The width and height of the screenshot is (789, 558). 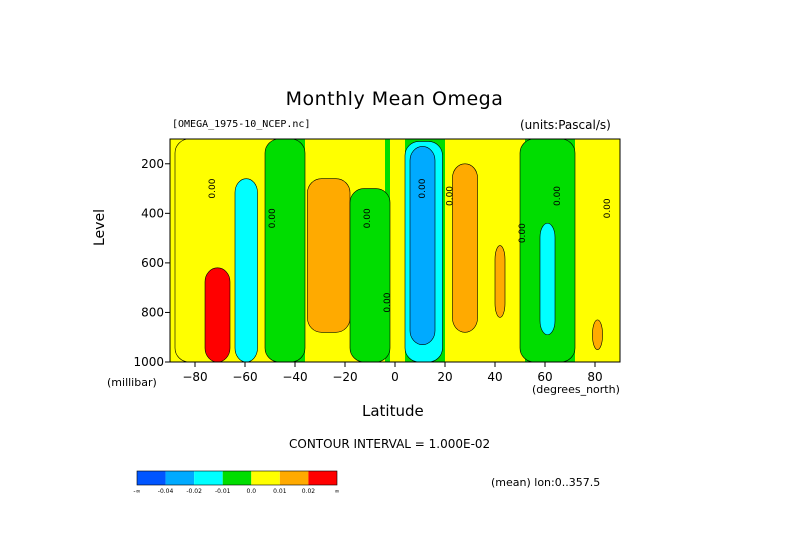 What do you see at coordinates (309, 491) in the screenshot?
I see `colorbar-label: 0.02` at bounding box center [309, 491].